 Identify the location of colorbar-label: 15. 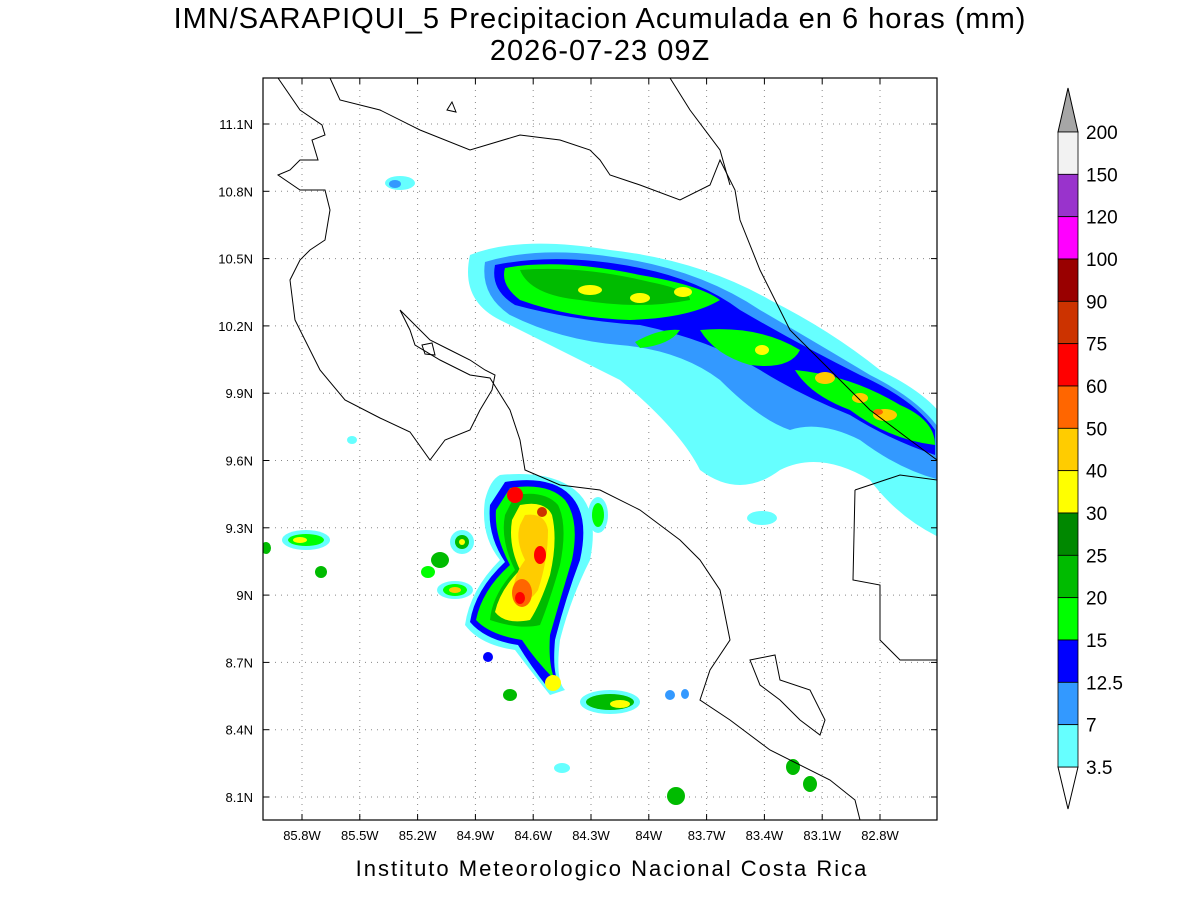
(1096, 641).